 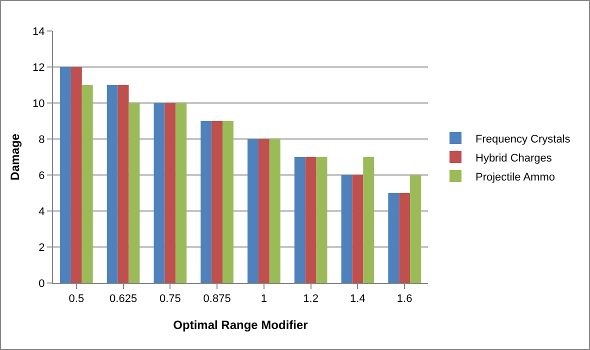 I want to click on x-tick-label: 0.5, so click(x=76, y=299).